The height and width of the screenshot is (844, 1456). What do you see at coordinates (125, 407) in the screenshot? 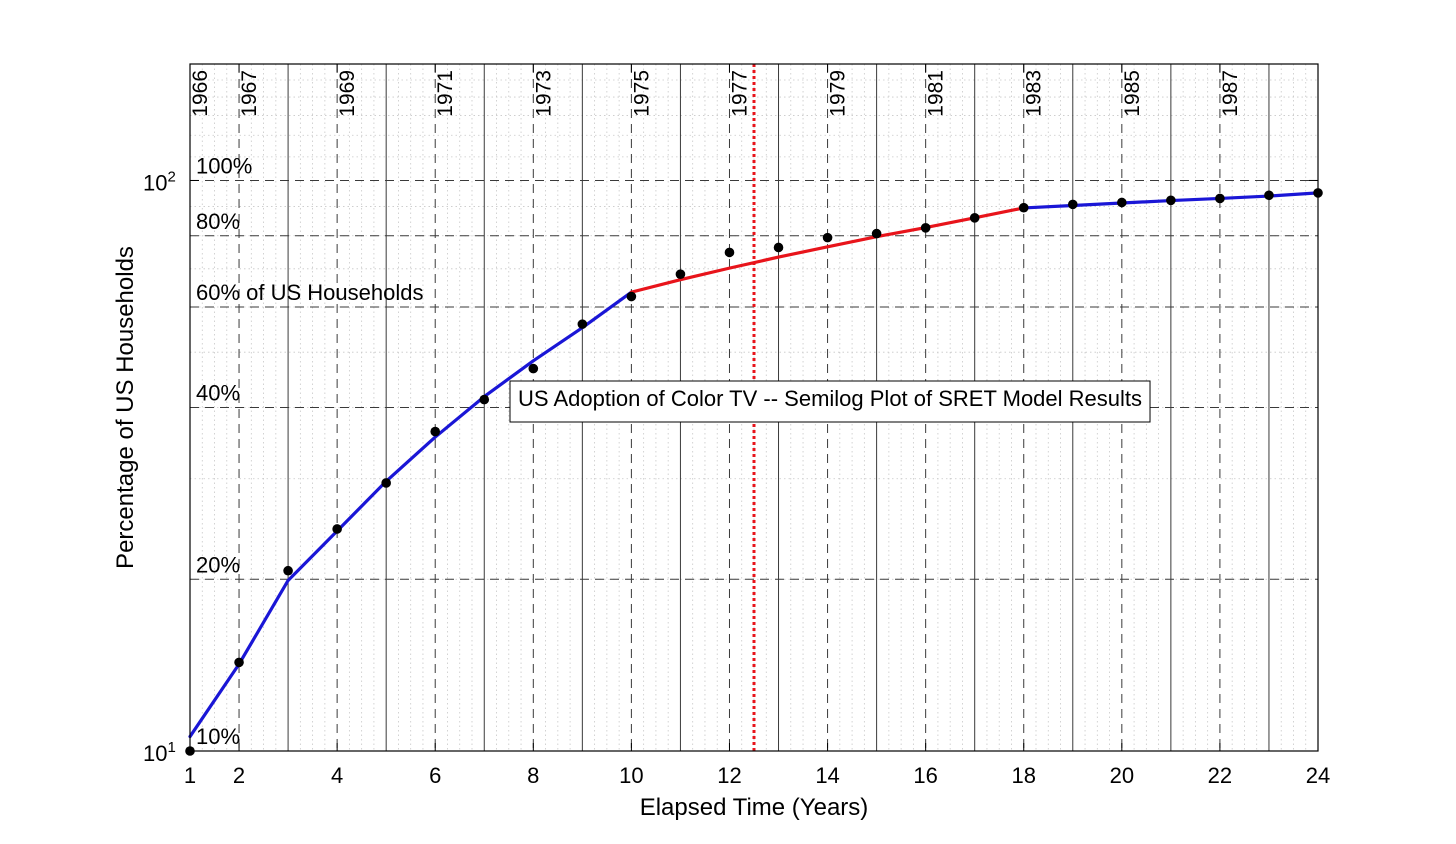
I see `y-axis-label: Percentage of US Households` at bounding box center [125, 407].